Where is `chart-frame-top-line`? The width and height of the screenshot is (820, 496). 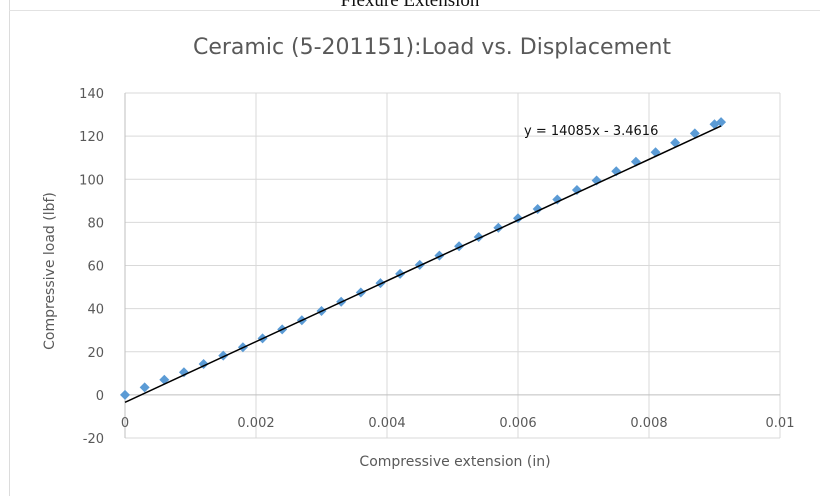 chart-frame-top-line is located at coordinates (414, 10).